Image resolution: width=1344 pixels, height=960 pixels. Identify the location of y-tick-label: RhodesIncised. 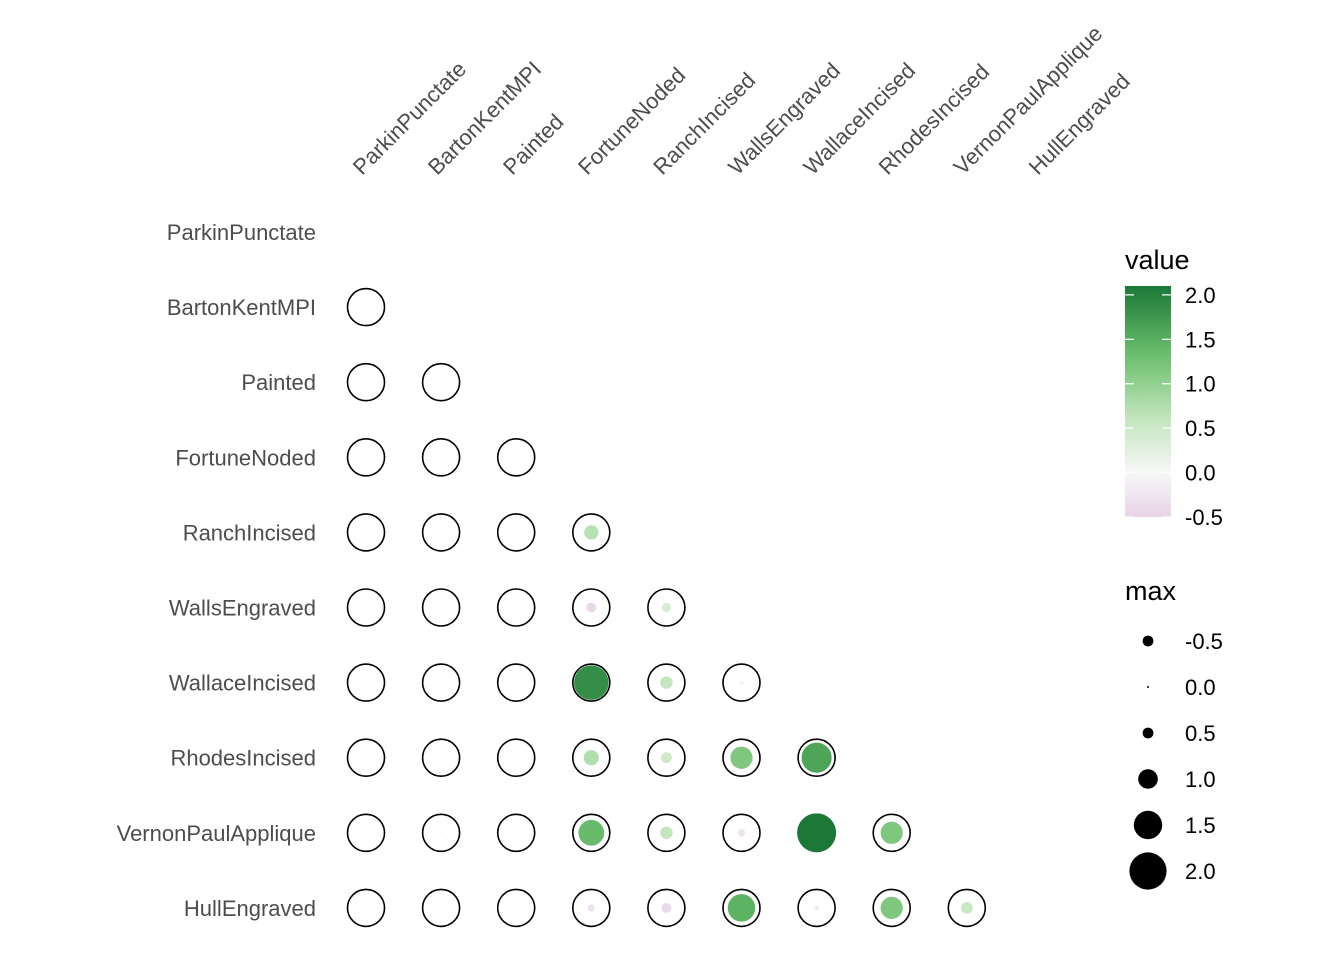
(243, 758).